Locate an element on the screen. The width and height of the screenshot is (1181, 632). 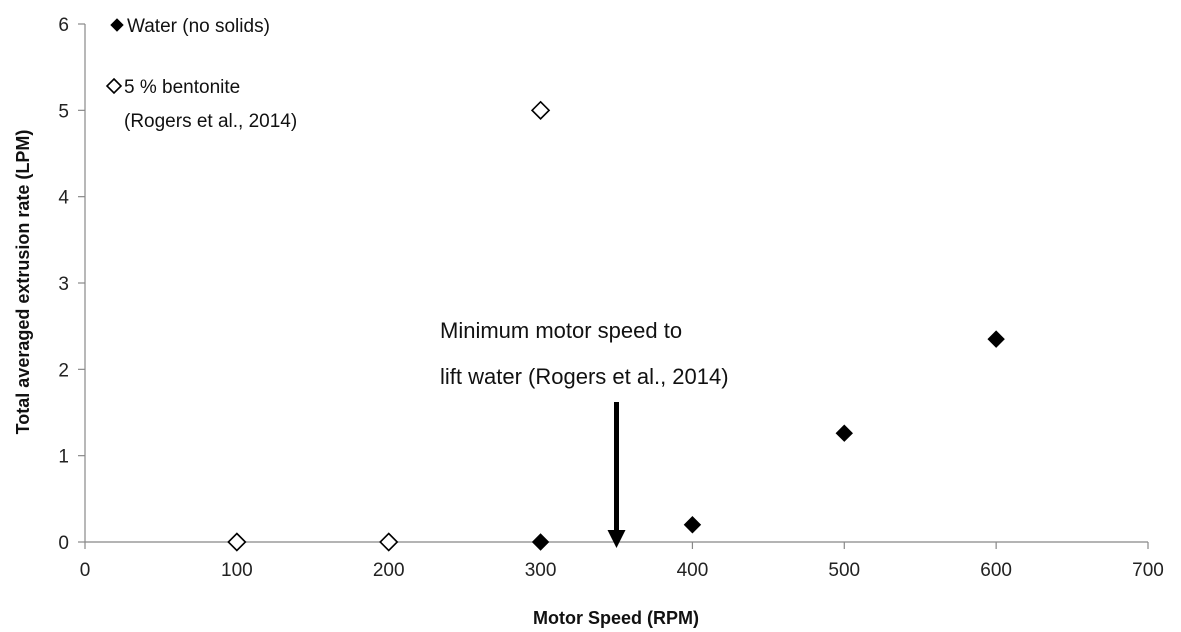
annotation-line-1: Minimum motor speed to is located at coordinates (561, 330).